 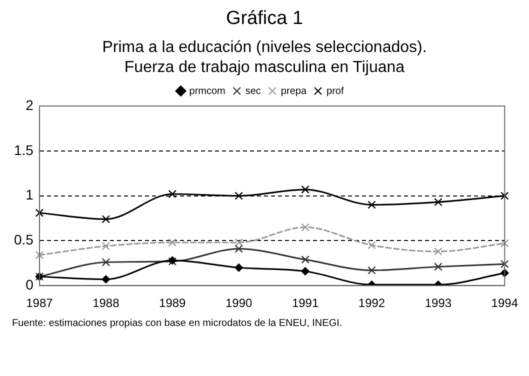 What do you see at coordinates (238, 303) in the screenshot?
I see `x-tick-label: 1990` at bounding box center [238, 303].